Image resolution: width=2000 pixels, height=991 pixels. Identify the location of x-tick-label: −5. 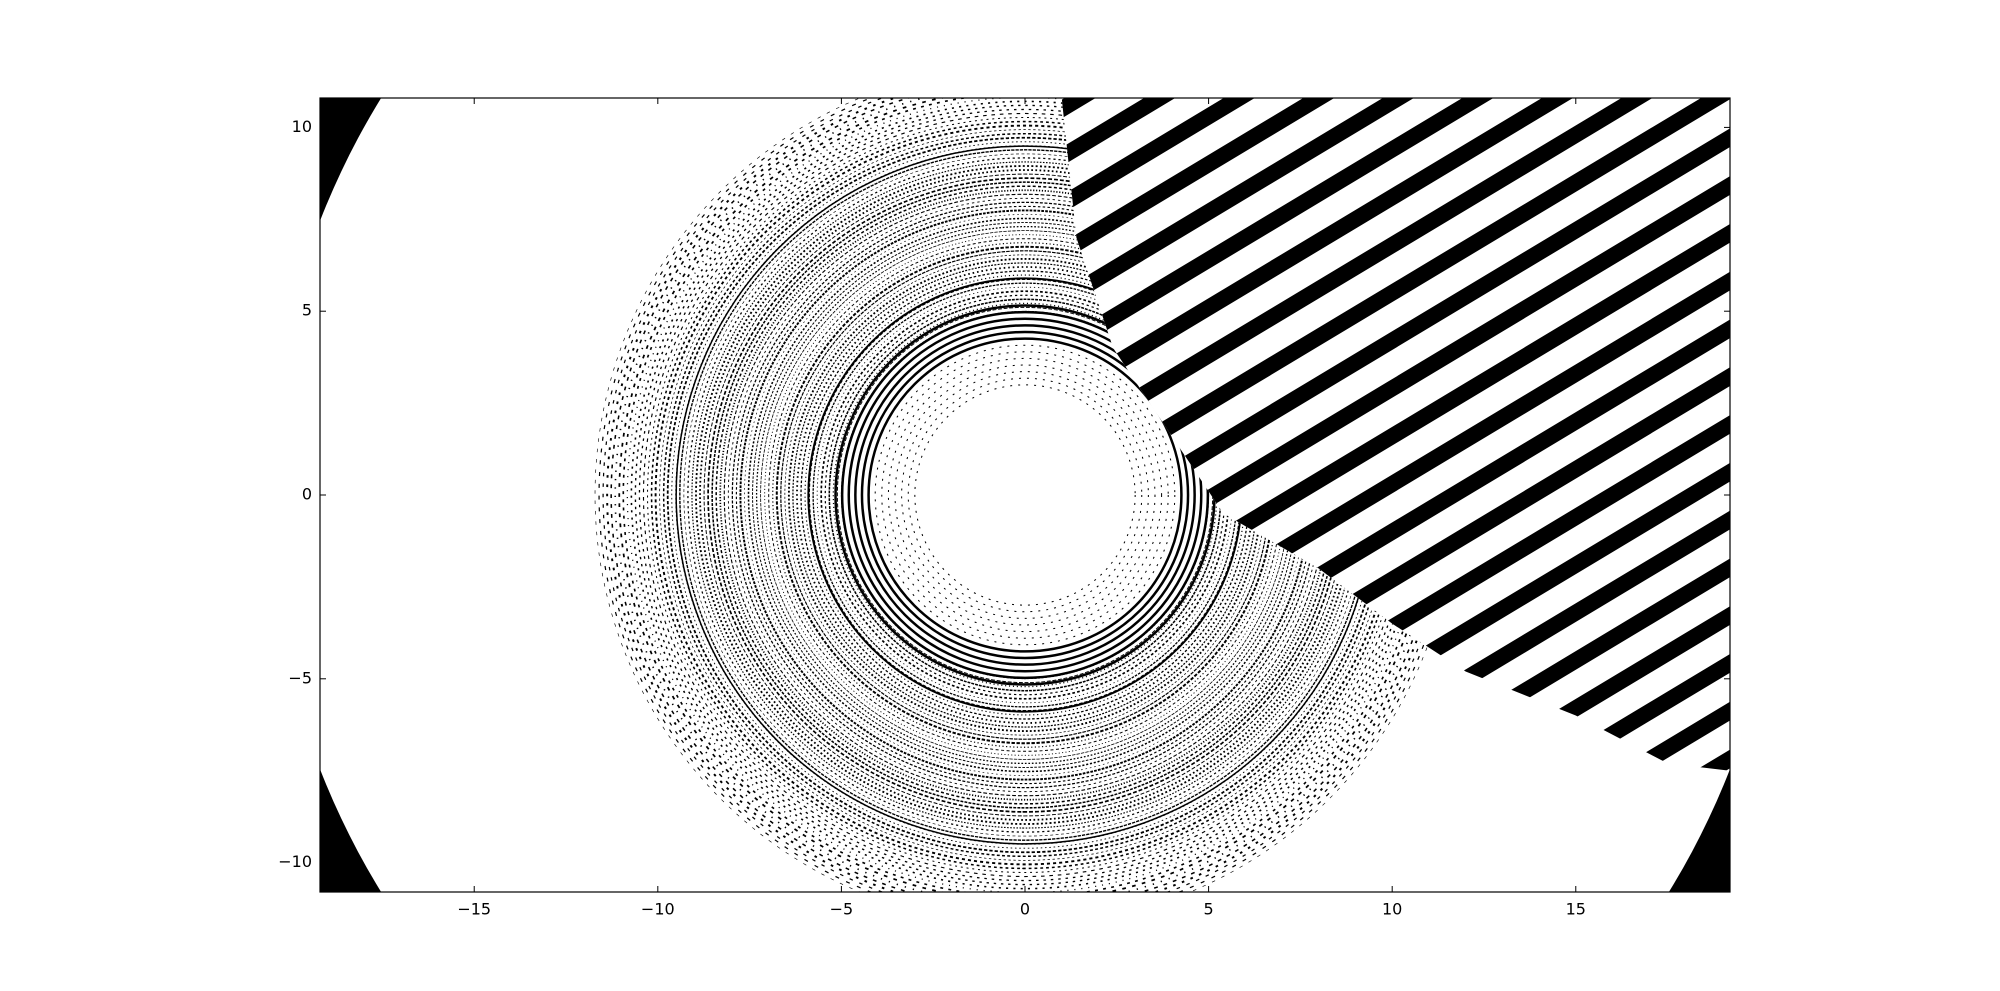
(842, 909).